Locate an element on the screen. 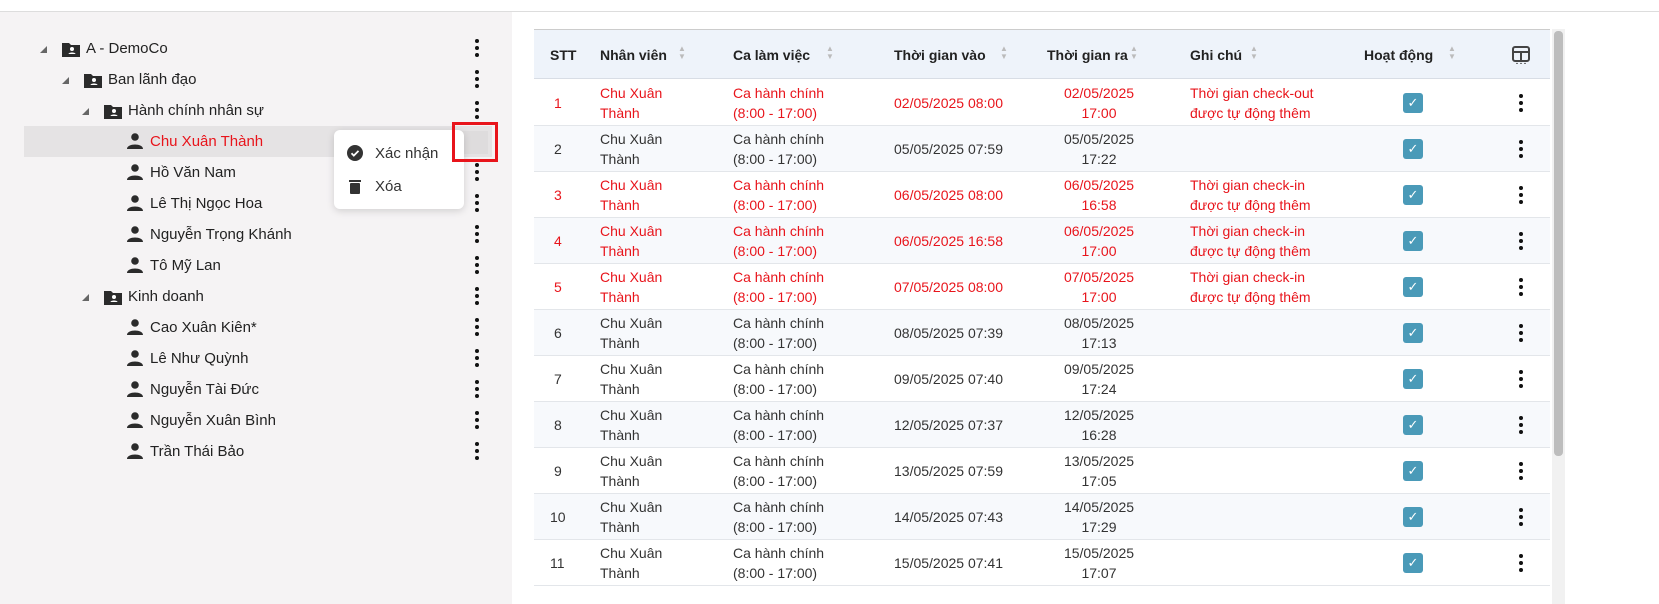  header-time-out: Thời gian ra is located at coordinates (1087, 55).